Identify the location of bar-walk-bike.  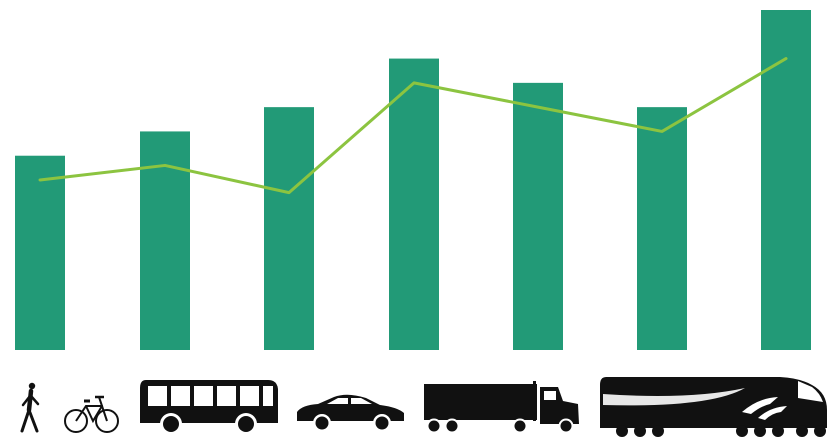
(40, 252).